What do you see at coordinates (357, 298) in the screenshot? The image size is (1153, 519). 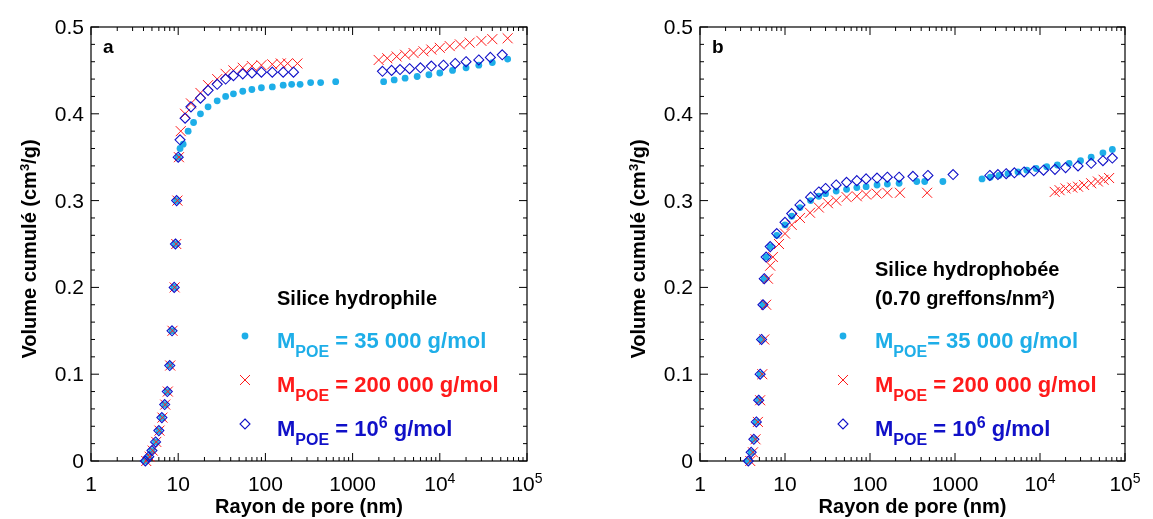 I see `legend-title: Silice hydrophile` at bounding box center [357, 298].